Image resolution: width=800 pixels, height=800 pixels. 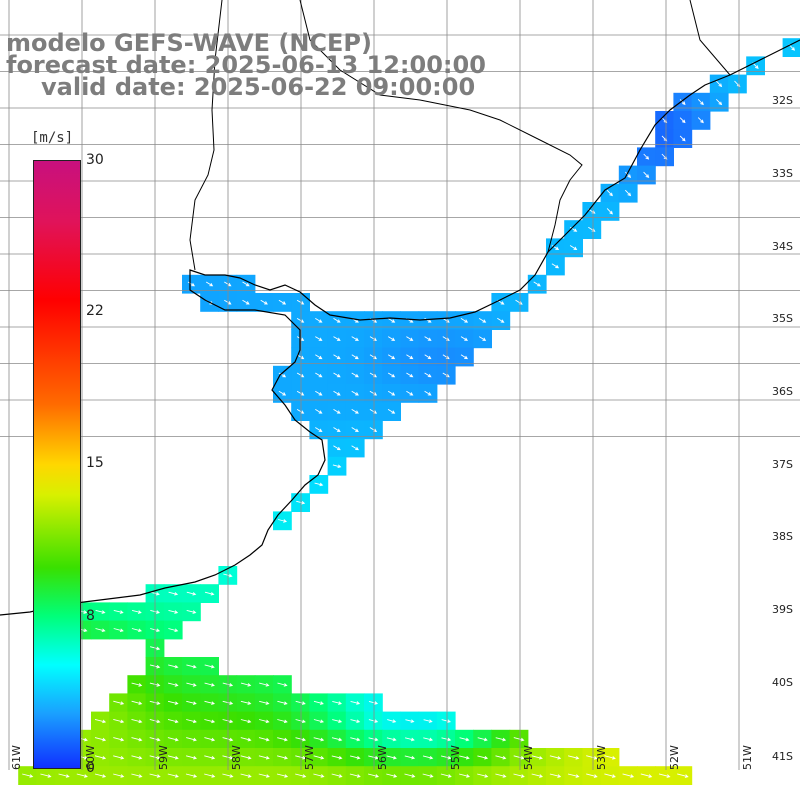 I want to click on lat-label-34s: 34S, so click(x=782, y=246).